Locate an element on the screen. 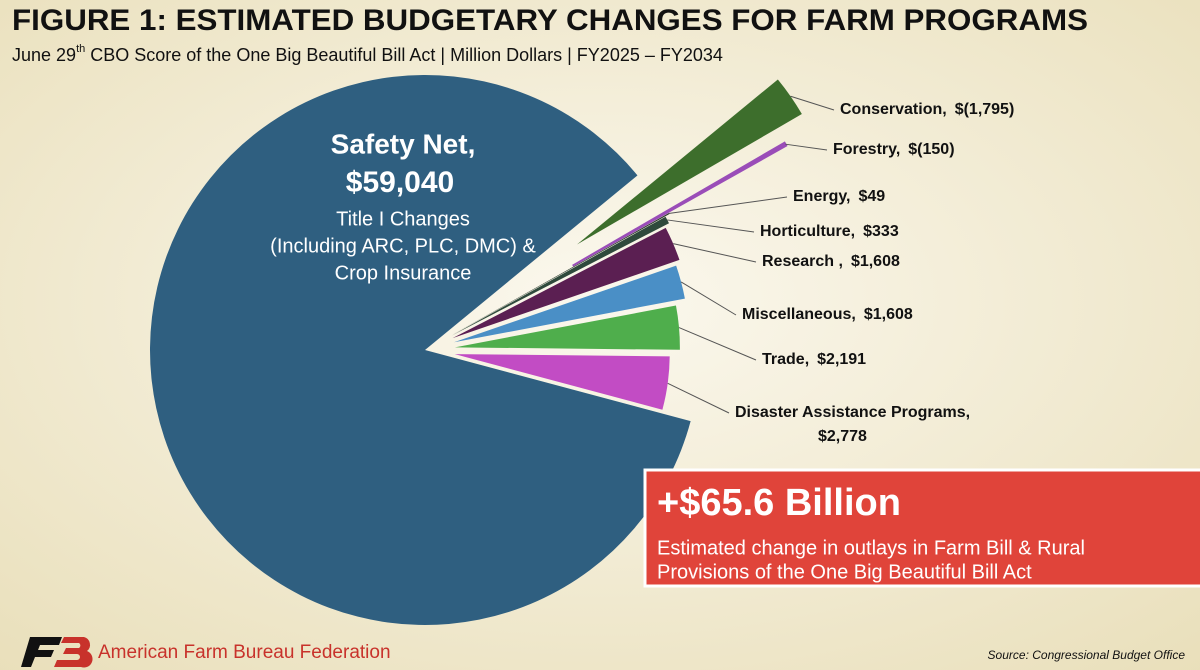 The height and width of the screenshot is (670, 1200). category-label: Research , is located at coordinates (802, 261).